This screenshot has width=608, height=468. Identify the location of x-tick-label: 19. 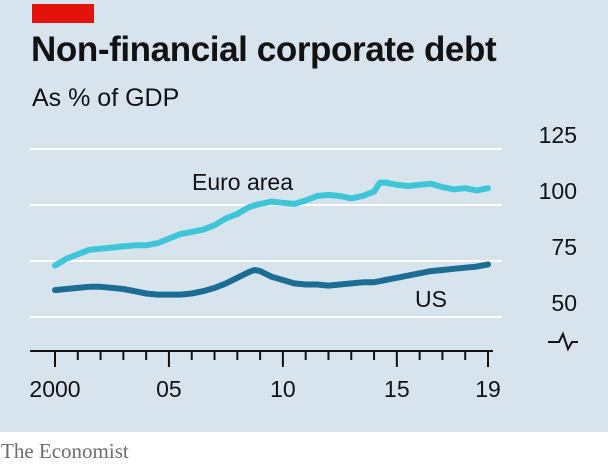
(488, 389).